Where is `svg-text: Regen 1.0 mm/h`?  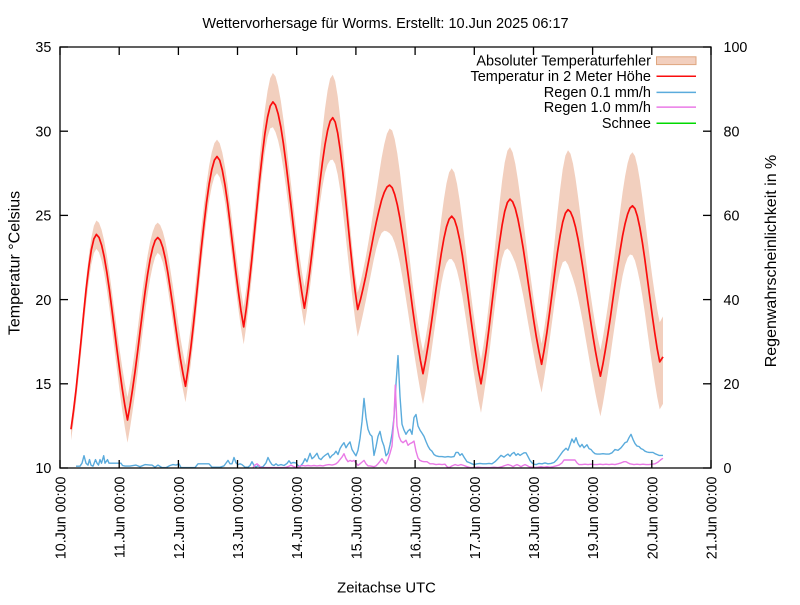 svg-text: Regen 1.0 mm/h is located at coordinates (597, 108).